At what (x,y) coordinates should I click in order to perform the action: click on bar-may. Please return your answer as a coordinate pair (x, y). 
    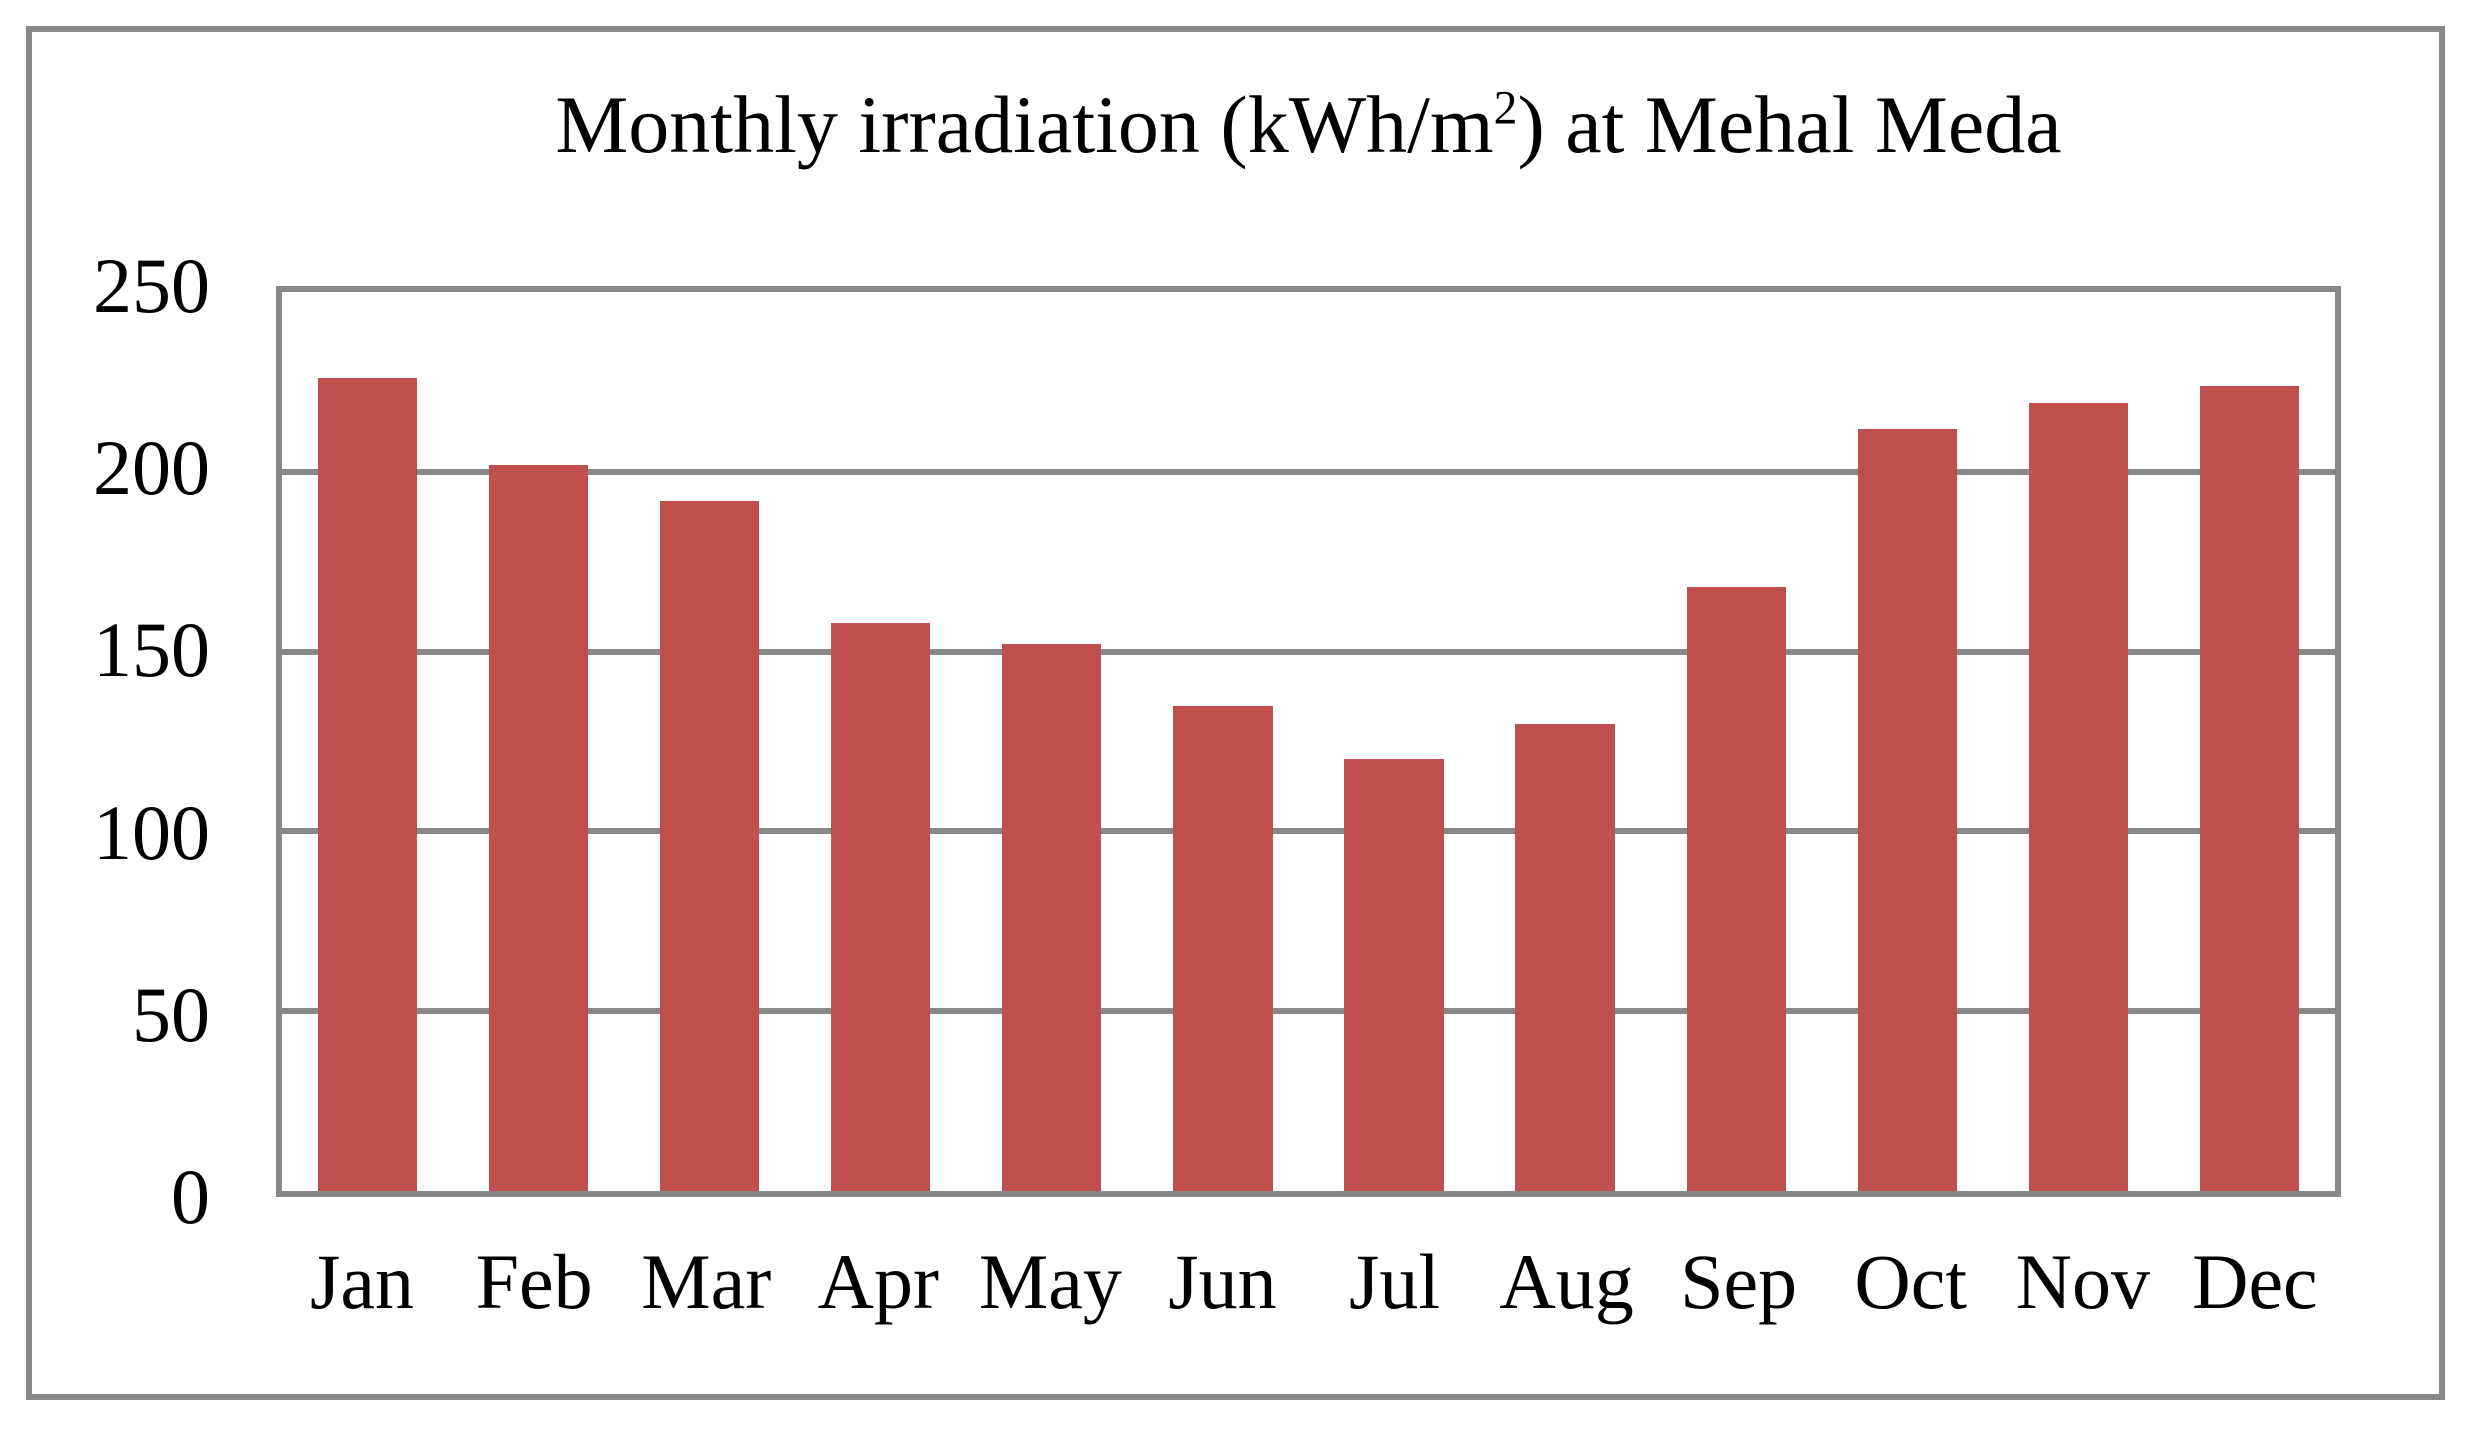
    Looking at the image, I should click on (1052, 917).